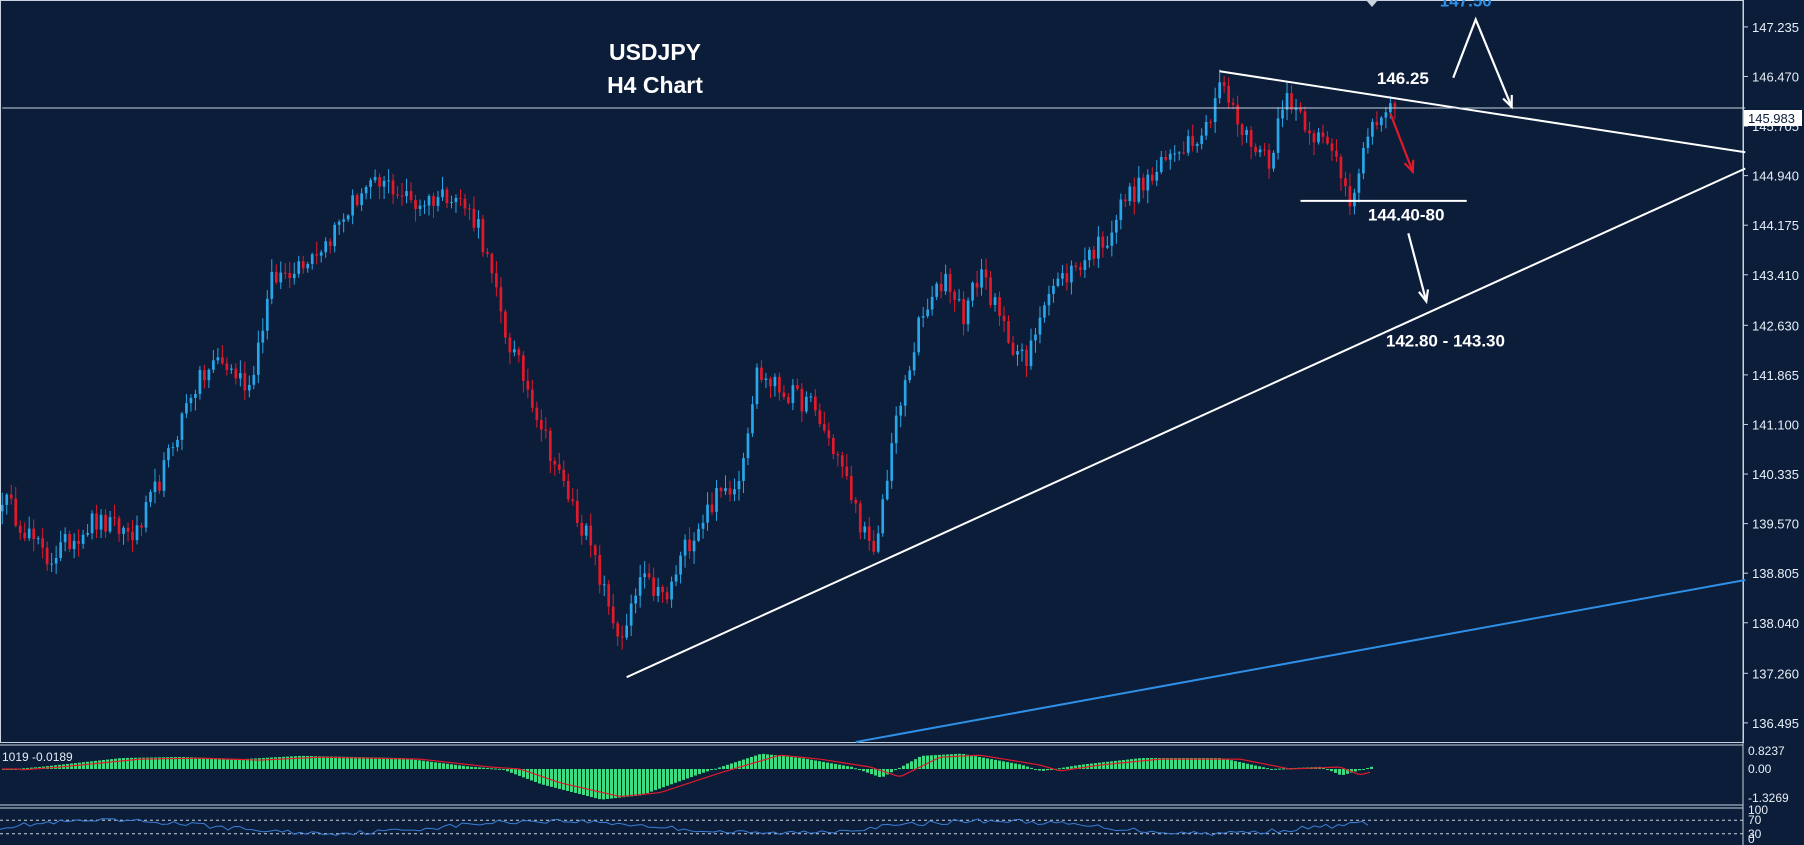 The width and height of the screenshot is (1804, 845). I want to click on chart-subtitle: H4 Chart, so click(655, 85).